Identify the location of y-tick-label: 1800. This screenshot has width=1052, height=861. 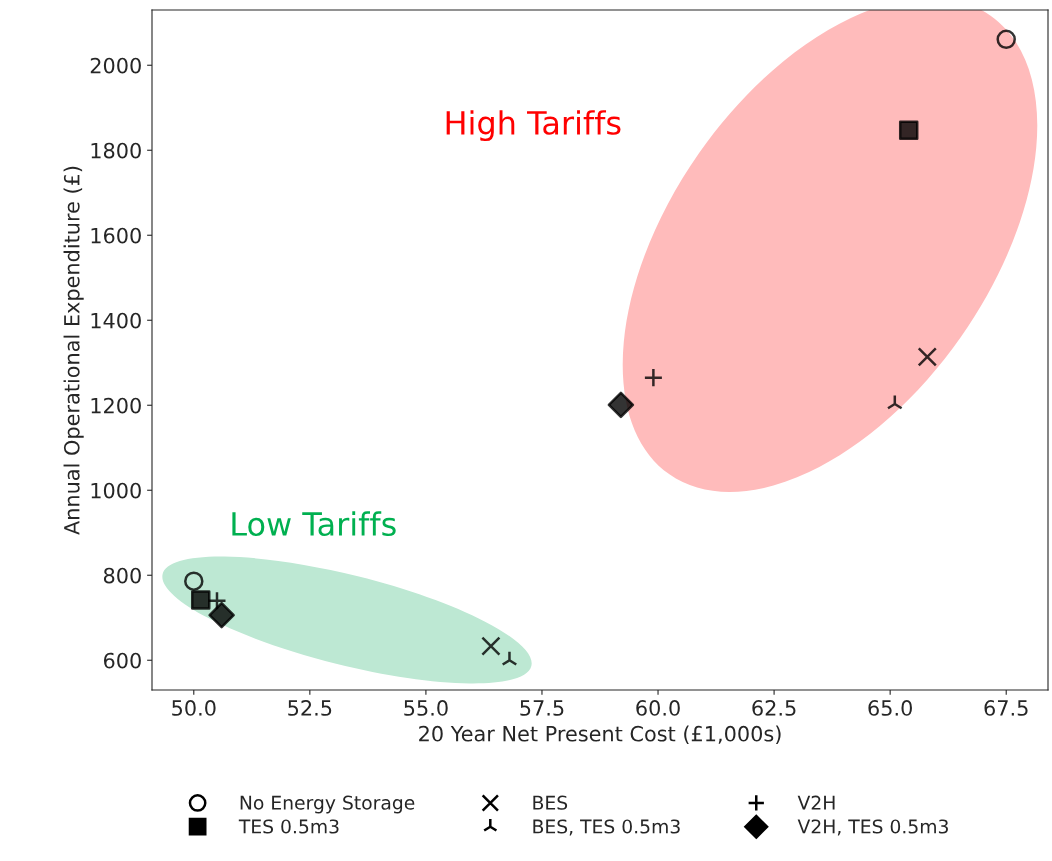
(116, 150).